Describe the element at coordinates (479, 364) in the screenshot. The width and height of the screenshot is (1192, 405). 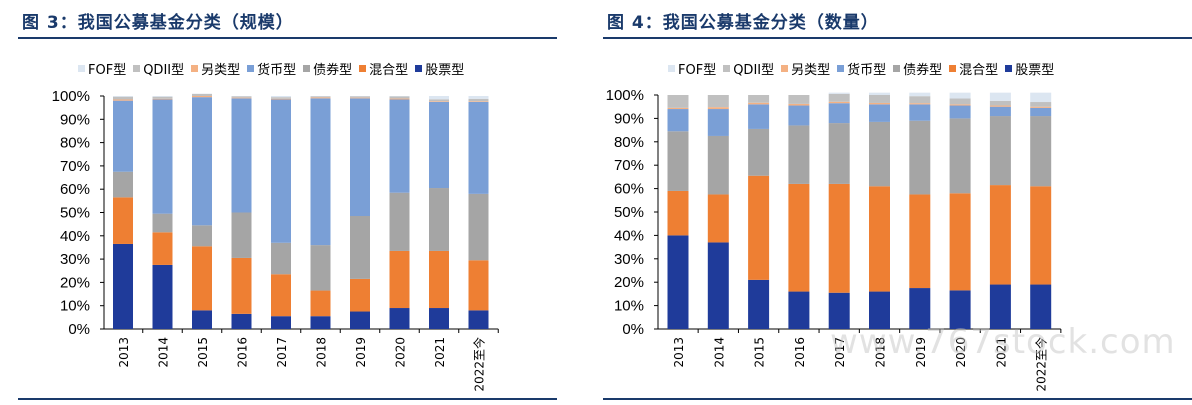
I see `x-tick-label: 2022至今` at that location.